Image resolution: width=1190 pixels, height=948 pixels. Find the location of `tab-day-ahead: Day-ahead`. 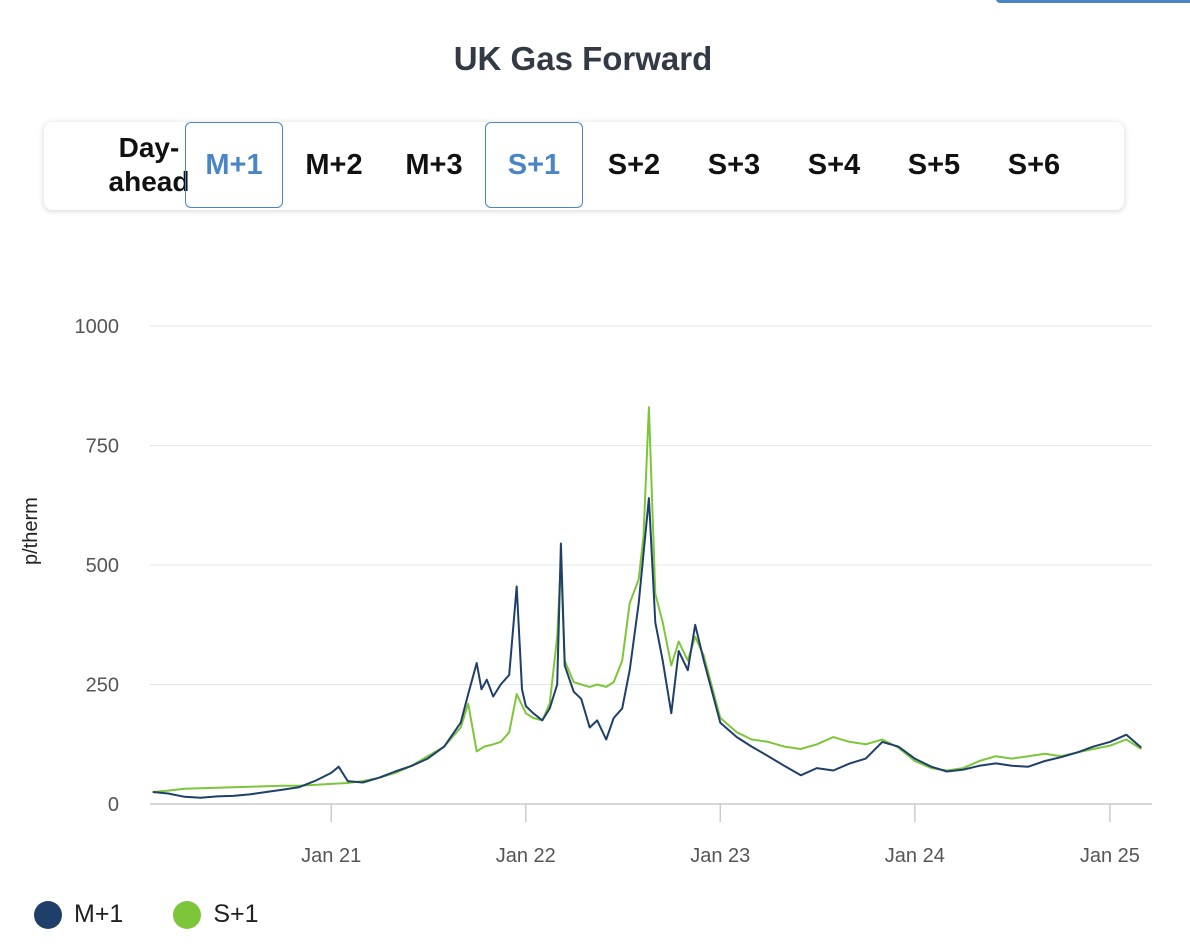

tab-day-ahead: Day-ahead is located at coordinates (149, 164).